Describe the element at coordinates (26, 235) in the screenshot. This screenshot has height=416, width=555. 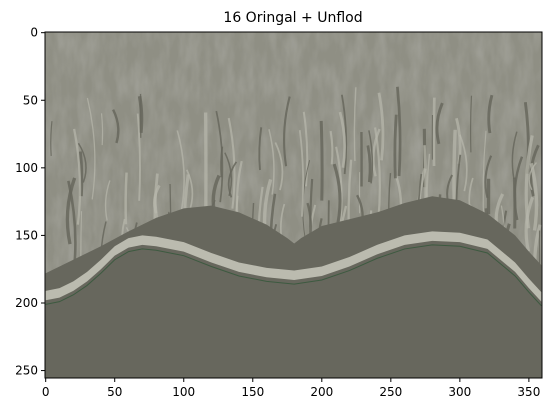
I see `y-tick-label: 150` at that location.